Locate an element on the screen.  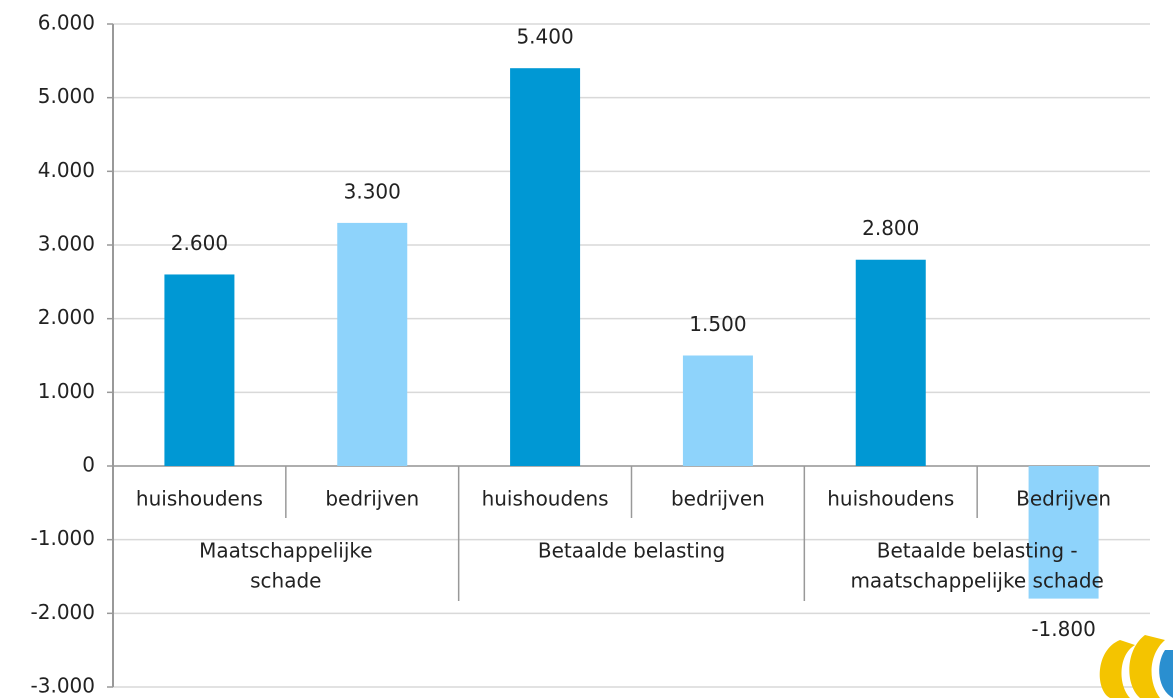
value-label: 3.300 is located at coordinates (372, 191).